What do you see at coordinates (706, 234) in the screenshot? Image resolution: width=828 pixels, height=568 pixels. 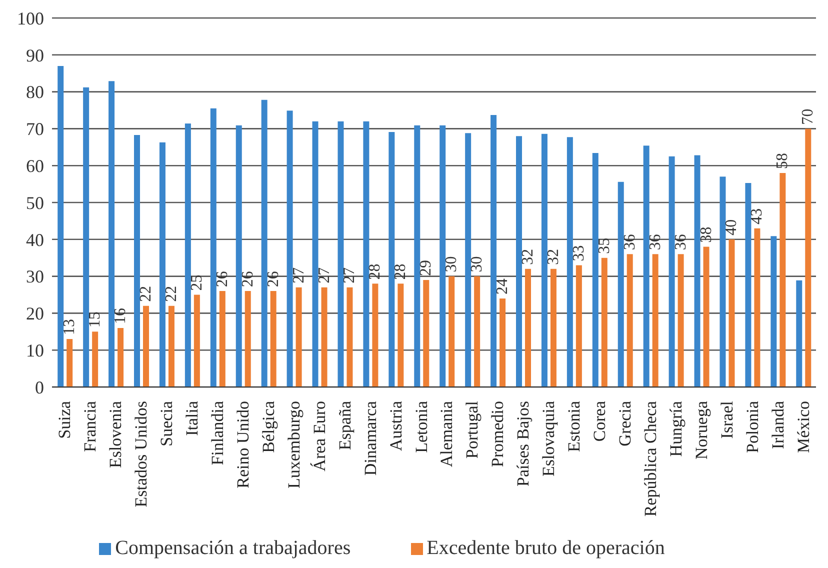 I see `data-label: 38` at bounding box center [706, 234].